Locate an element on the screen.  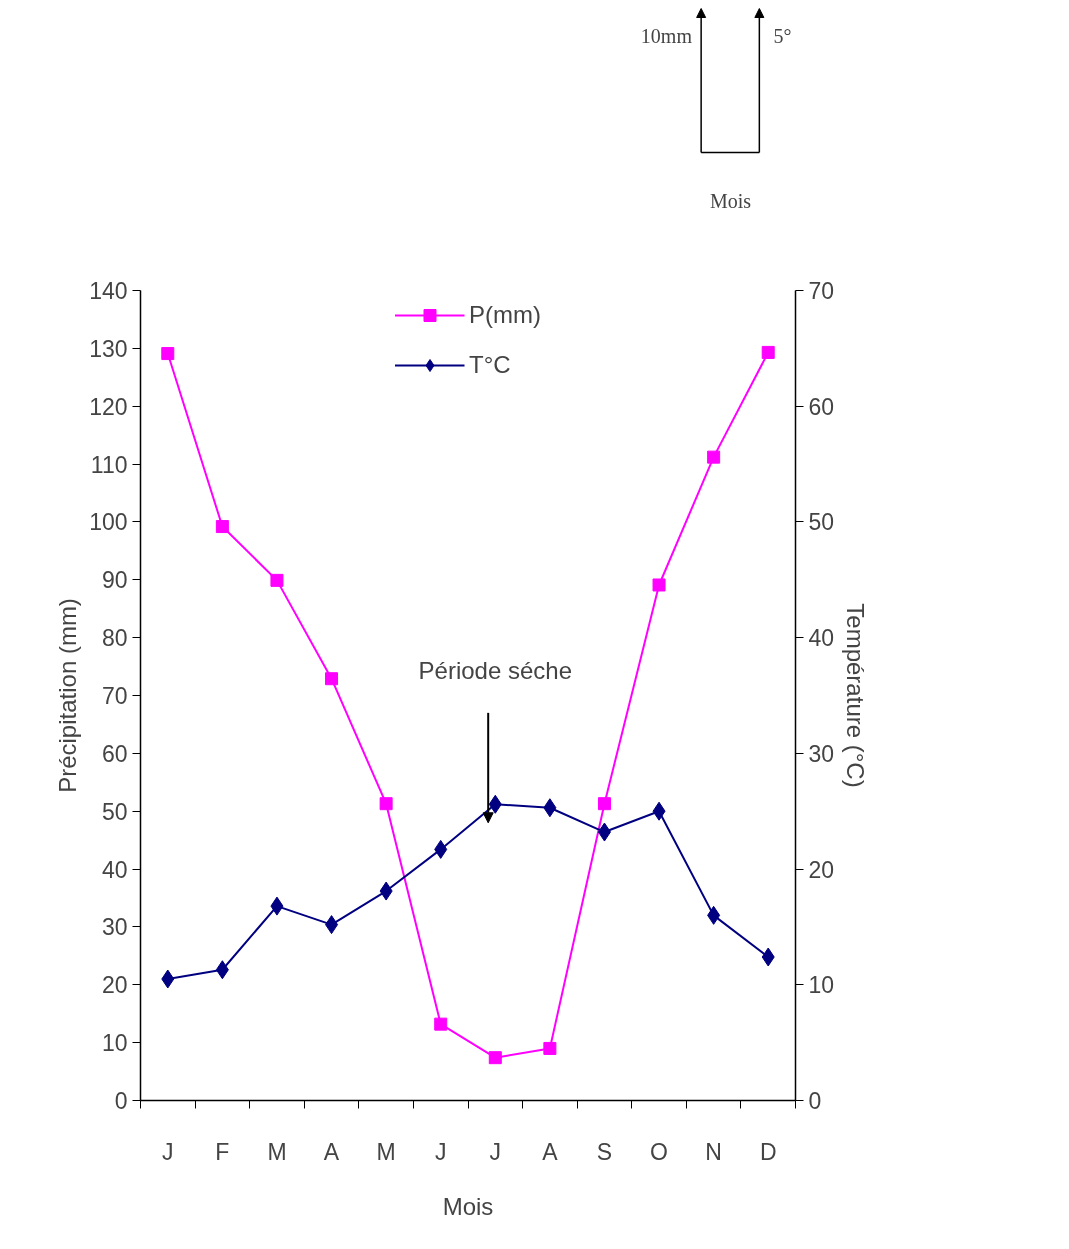
x-tick-label: S is located at coordinates (604, 1151).